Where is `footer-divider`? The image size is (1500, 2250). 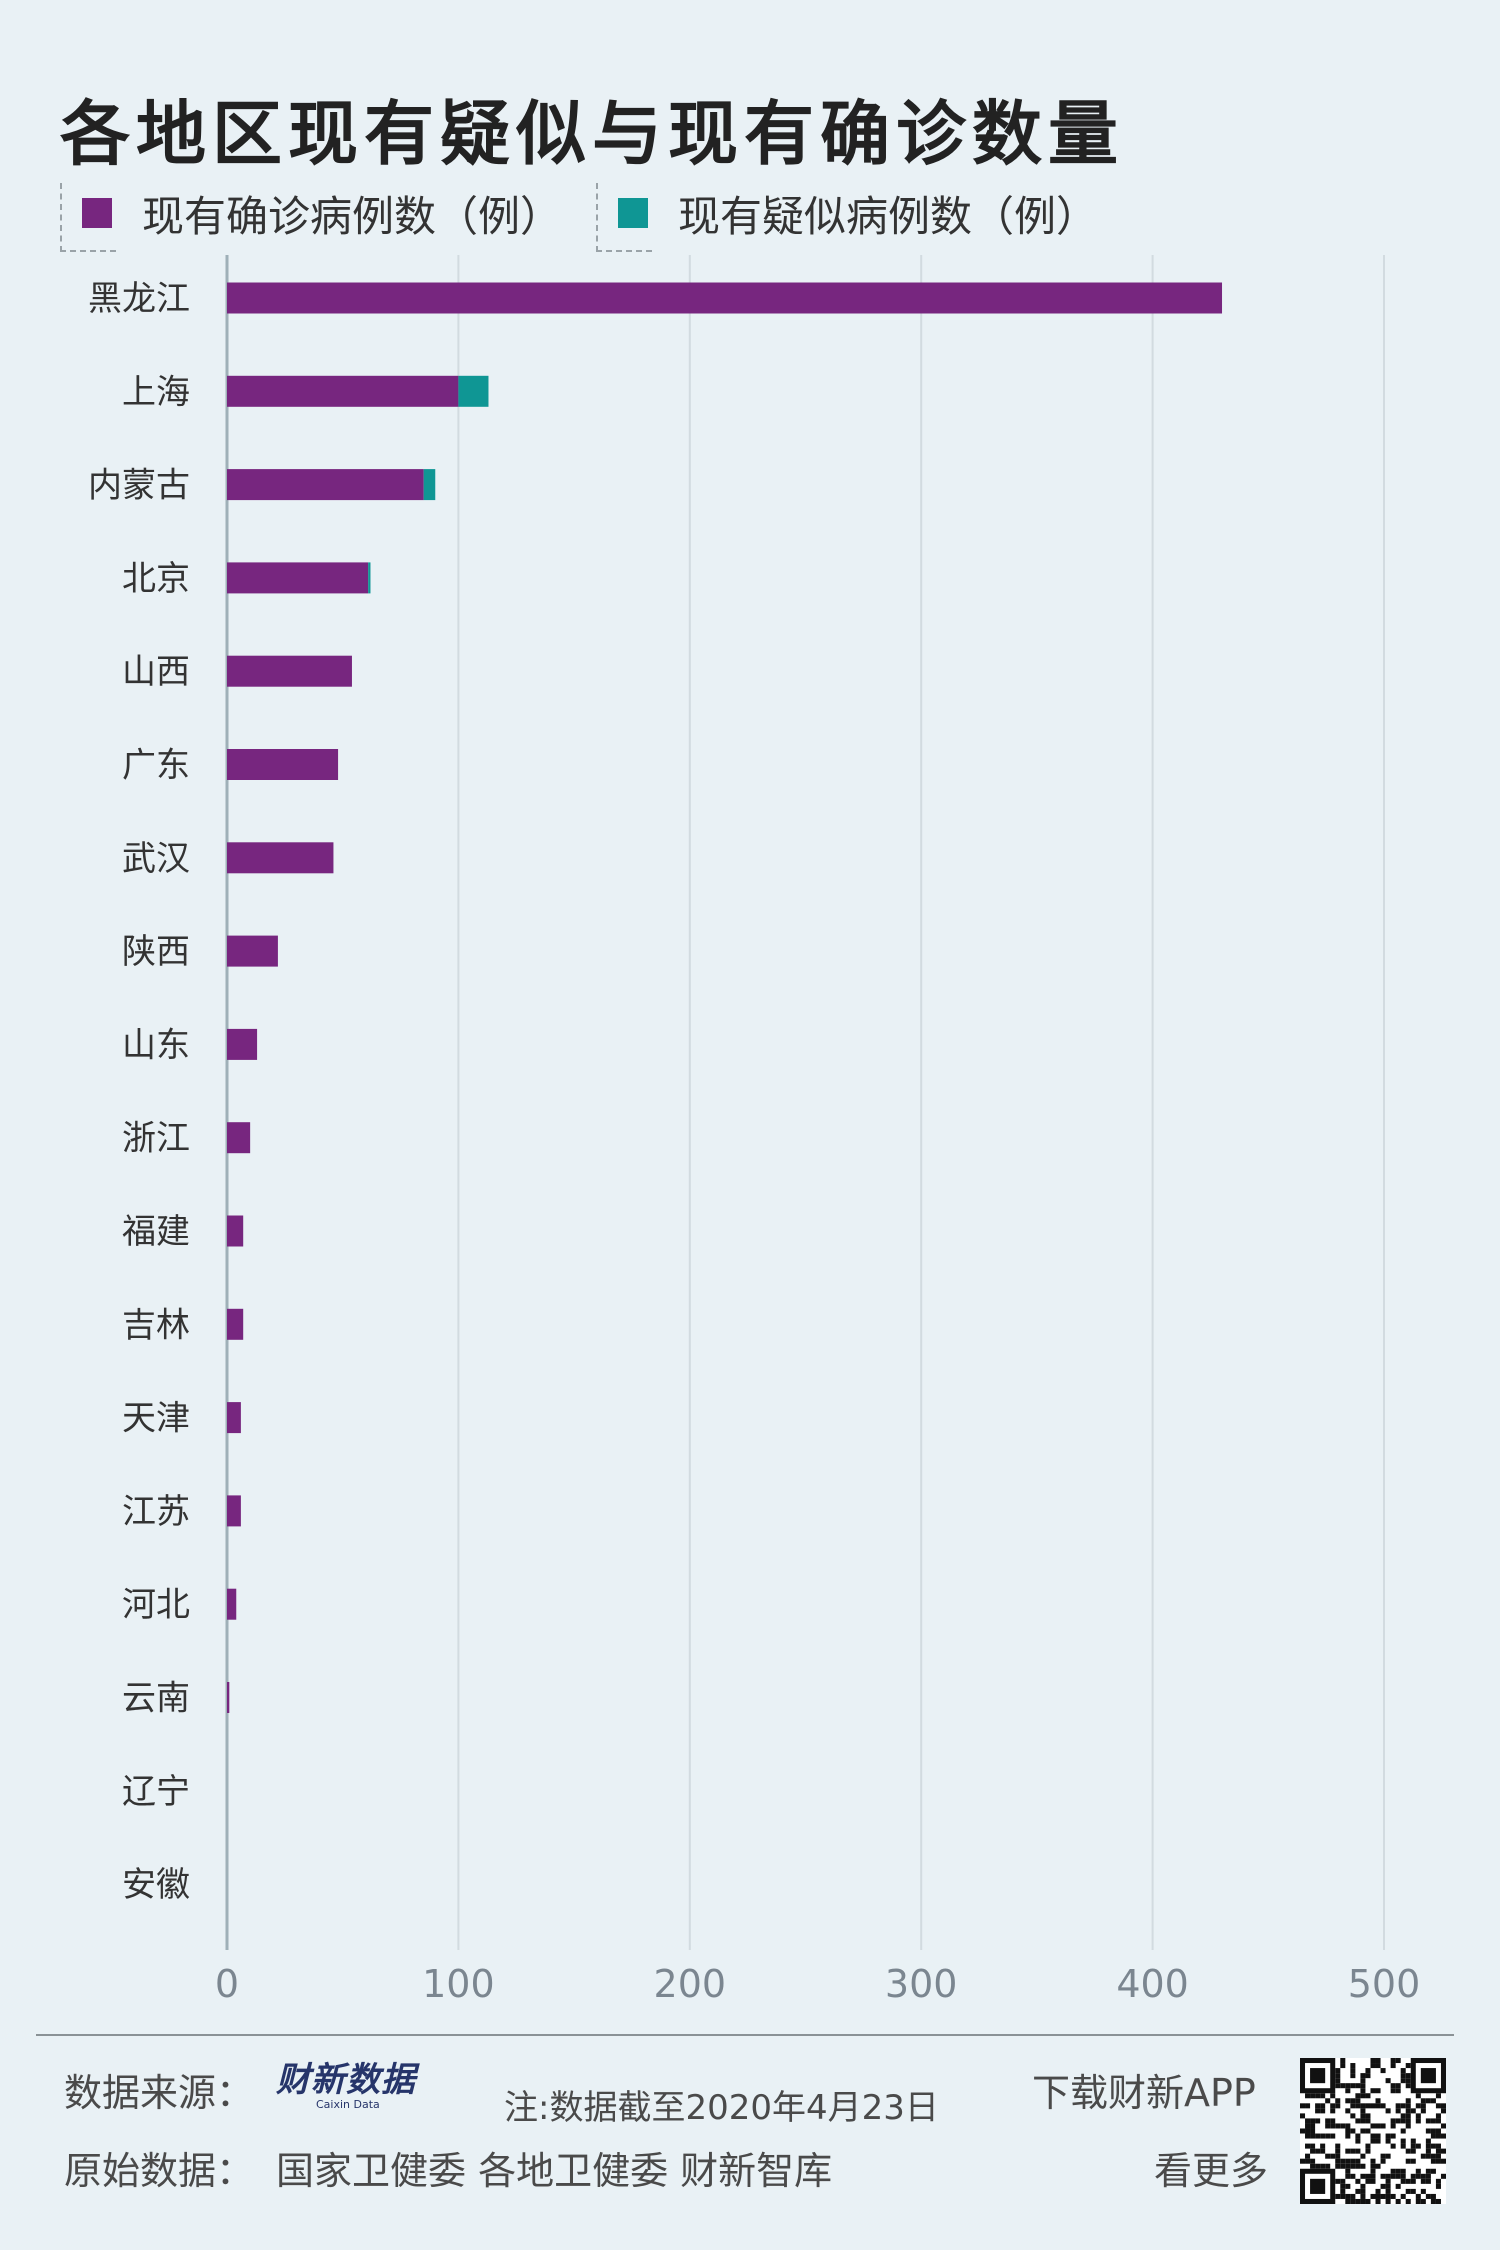 footer-divider is located at coordinates (745, 2035).